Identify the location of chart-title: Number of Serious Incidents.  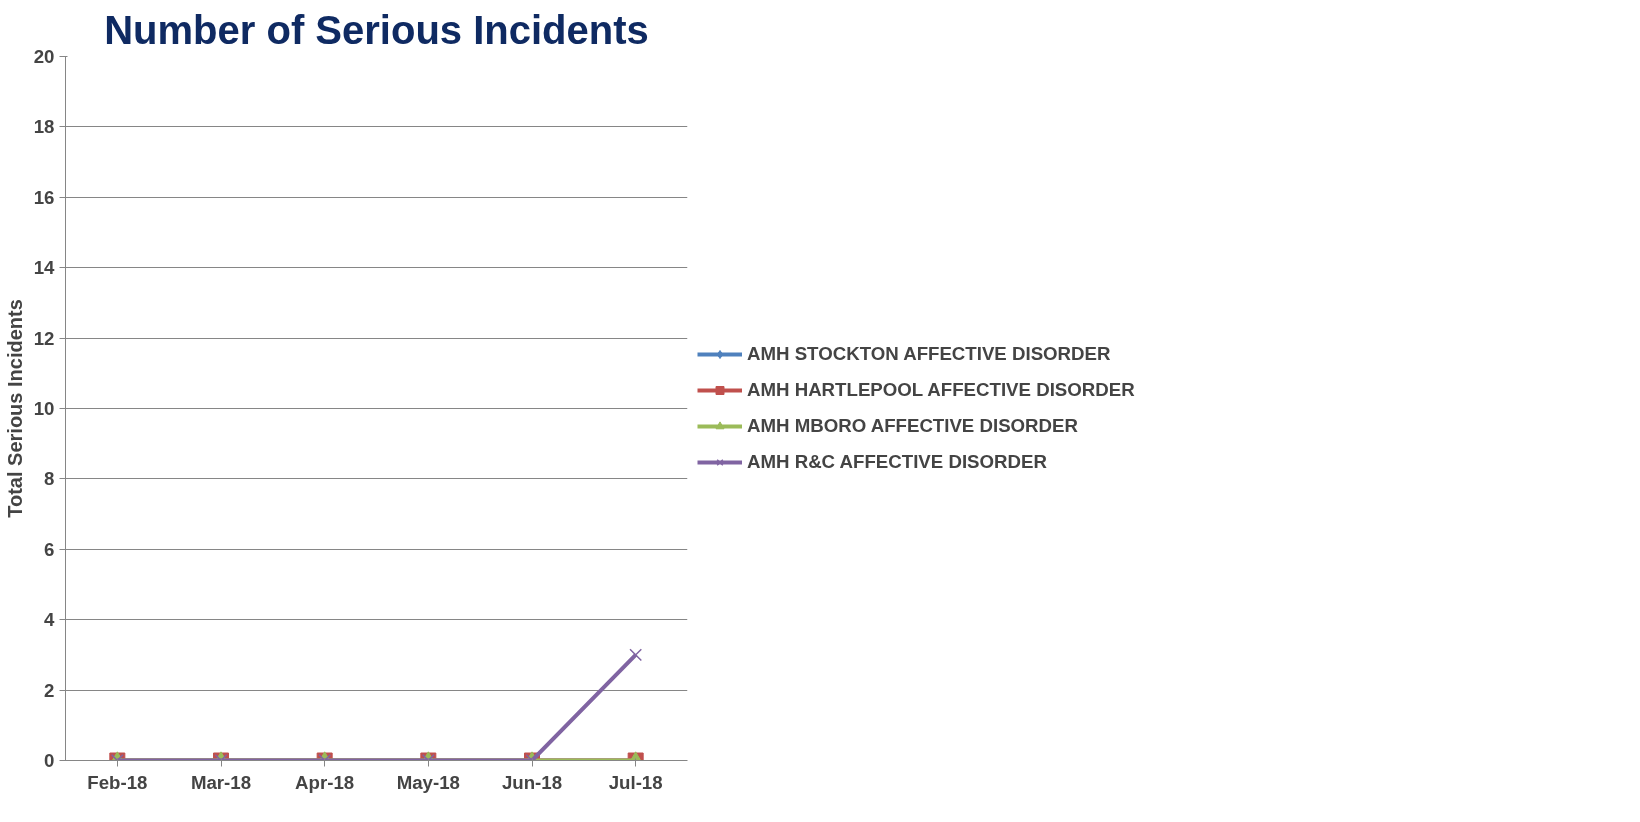
(376, 29).